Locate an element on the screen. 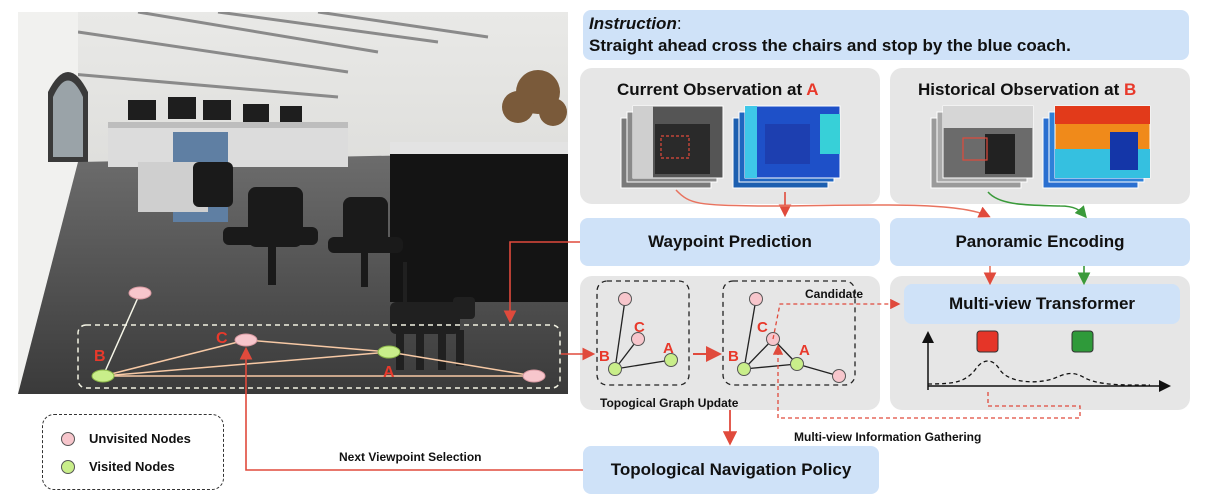  edge-b-c is located at coordinates (174, 358).